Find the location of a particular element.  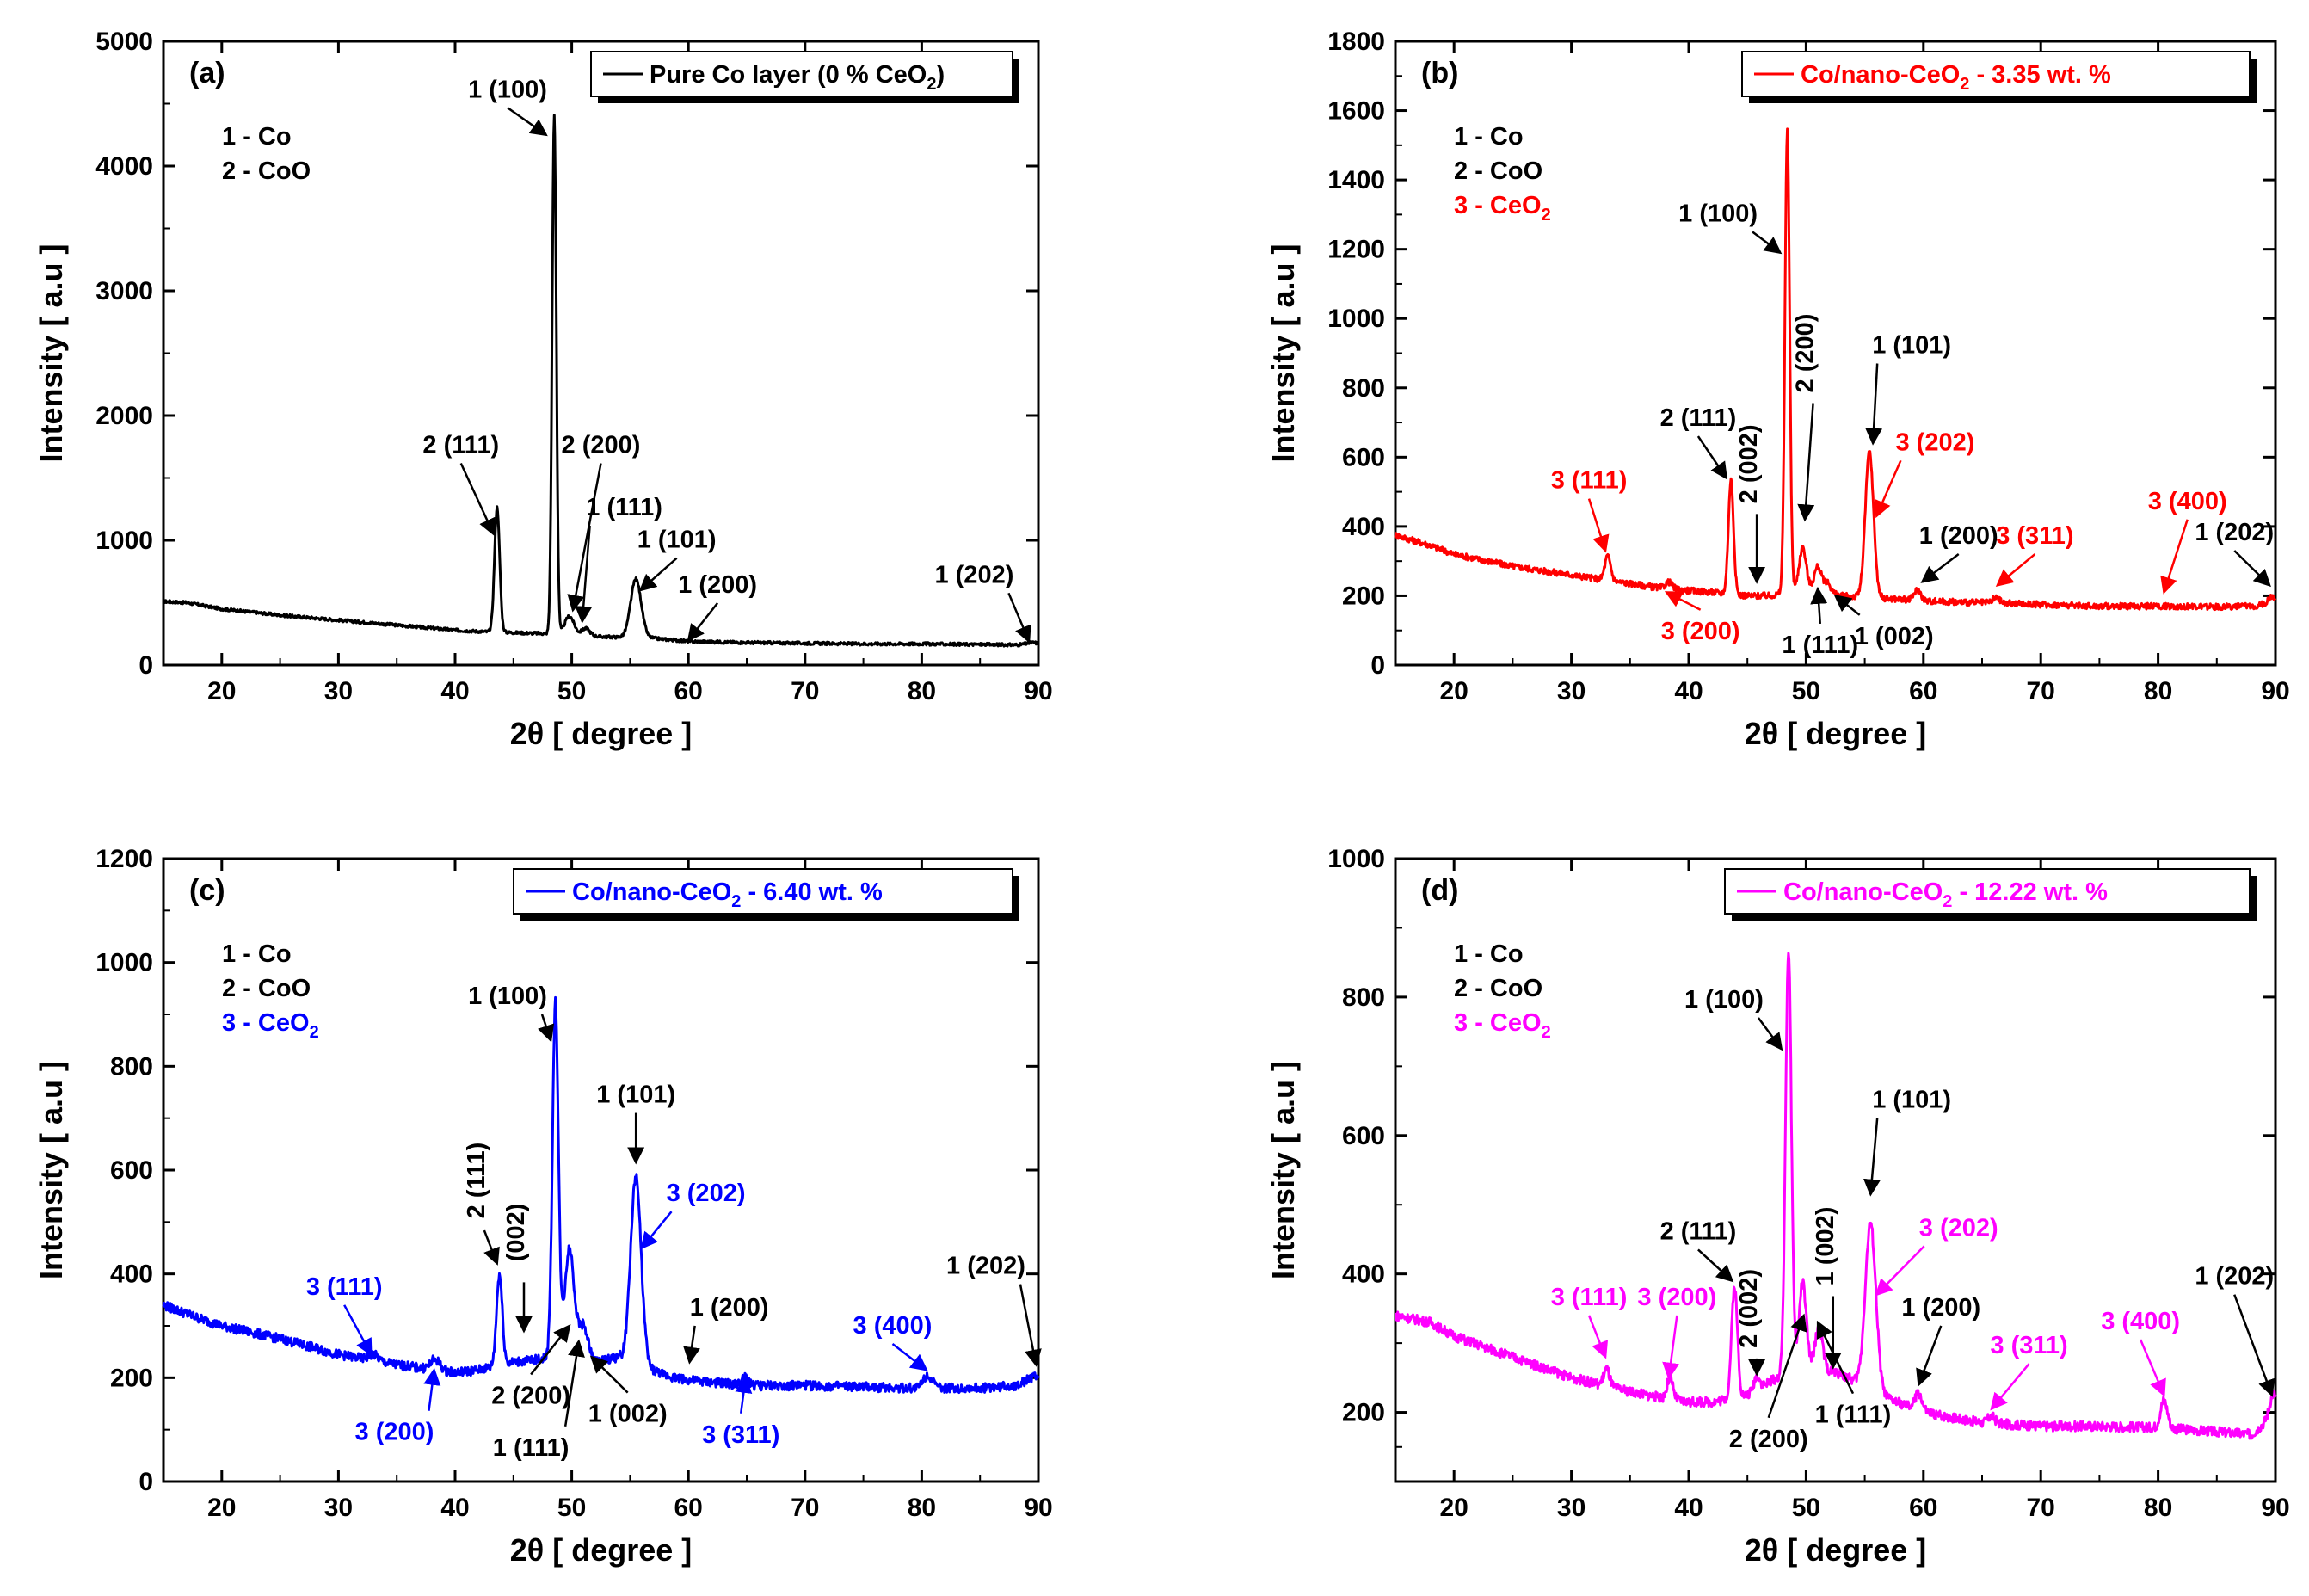

legend-label: Co/nano-CeO2 - 12.22 wt. % is located at coordinates (1945, 894).